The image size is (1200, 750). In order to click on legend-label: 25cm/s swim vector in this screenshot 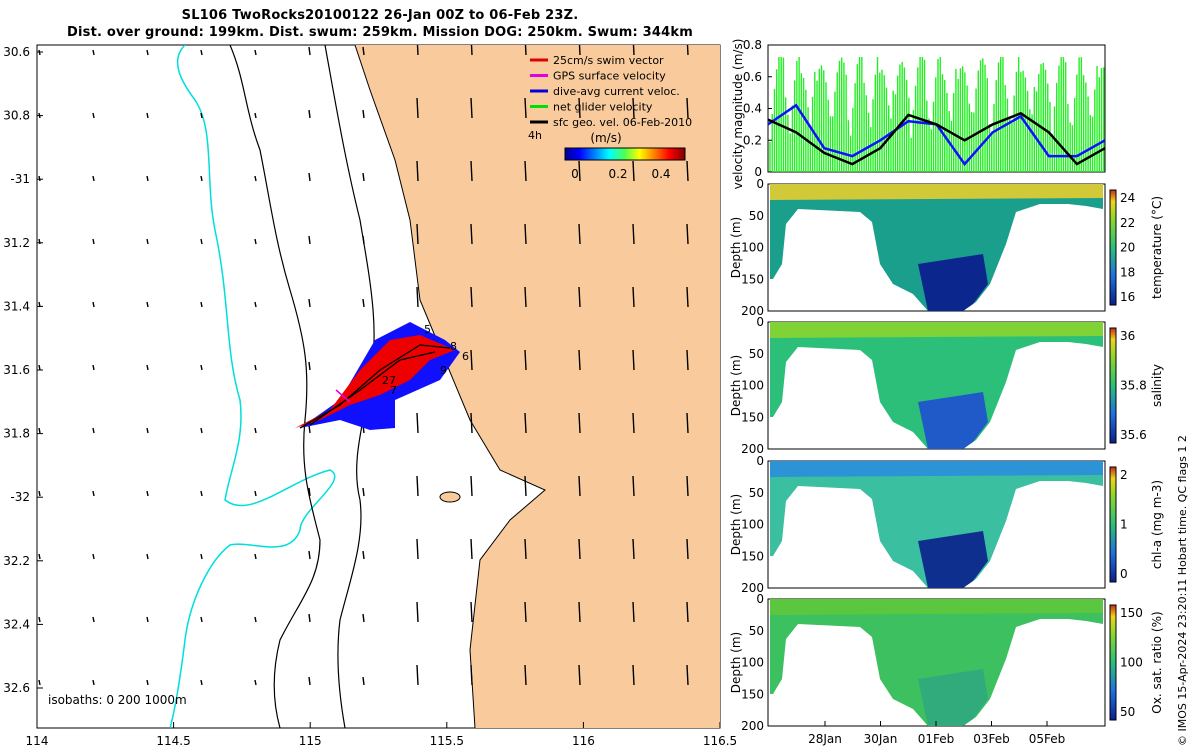, I will do `click(608, 60)`.